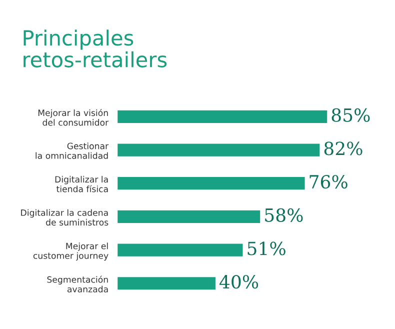 The image size is (395, 329). I want to click on data-label: 82%, so click(343, 149).